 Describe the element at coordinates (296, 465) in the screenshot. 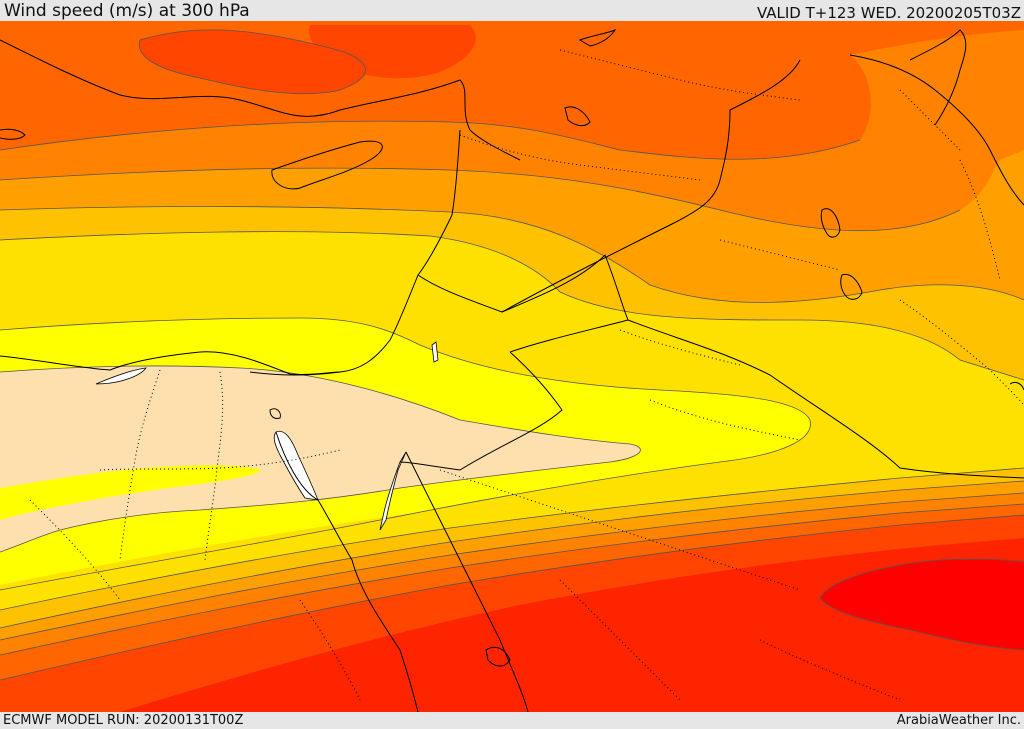

I see `gulf-of-suez-water` at that location.